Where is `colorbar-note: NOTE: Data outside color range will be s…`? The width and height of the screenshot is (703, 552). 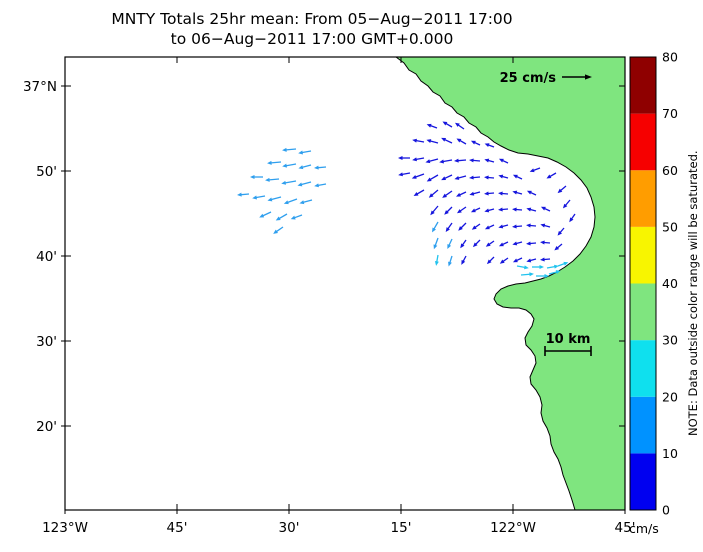
colorbar-note: NOTE: Data outside color range will be s… is located at coordinates (693, 293).